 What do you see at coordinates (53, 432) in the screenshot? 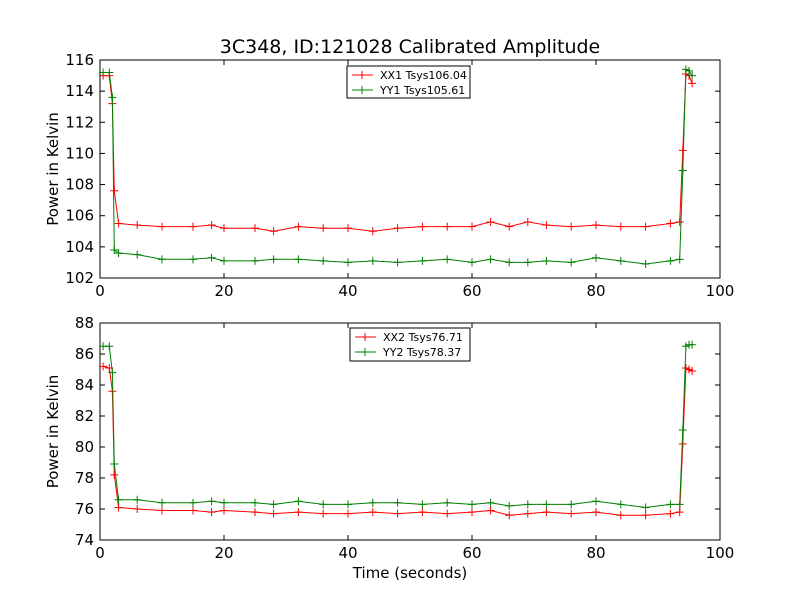
I see `y-axis-title: Power in Kelvin` at bounding box center [53, 432].